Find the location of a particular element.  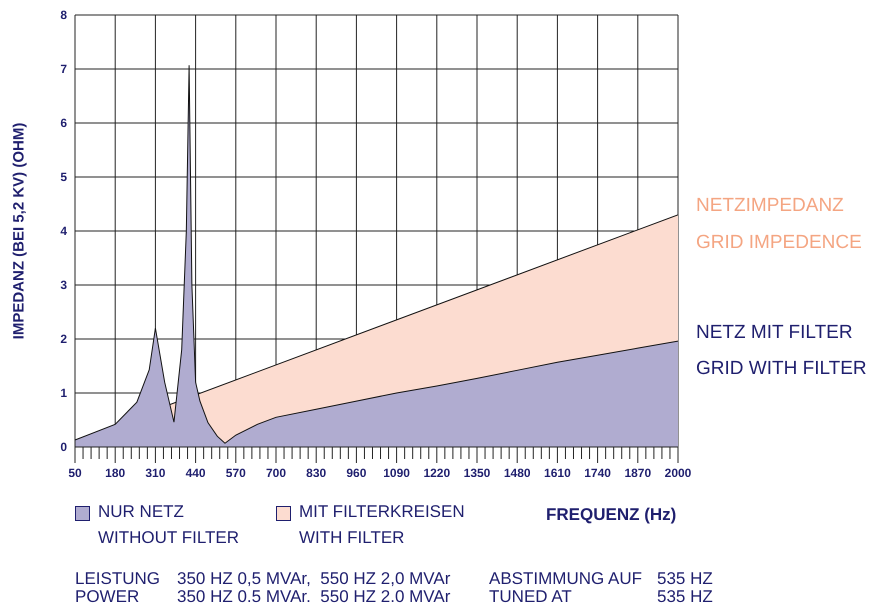

x-tick-label: 1090 is located at coordinates (396, 473).